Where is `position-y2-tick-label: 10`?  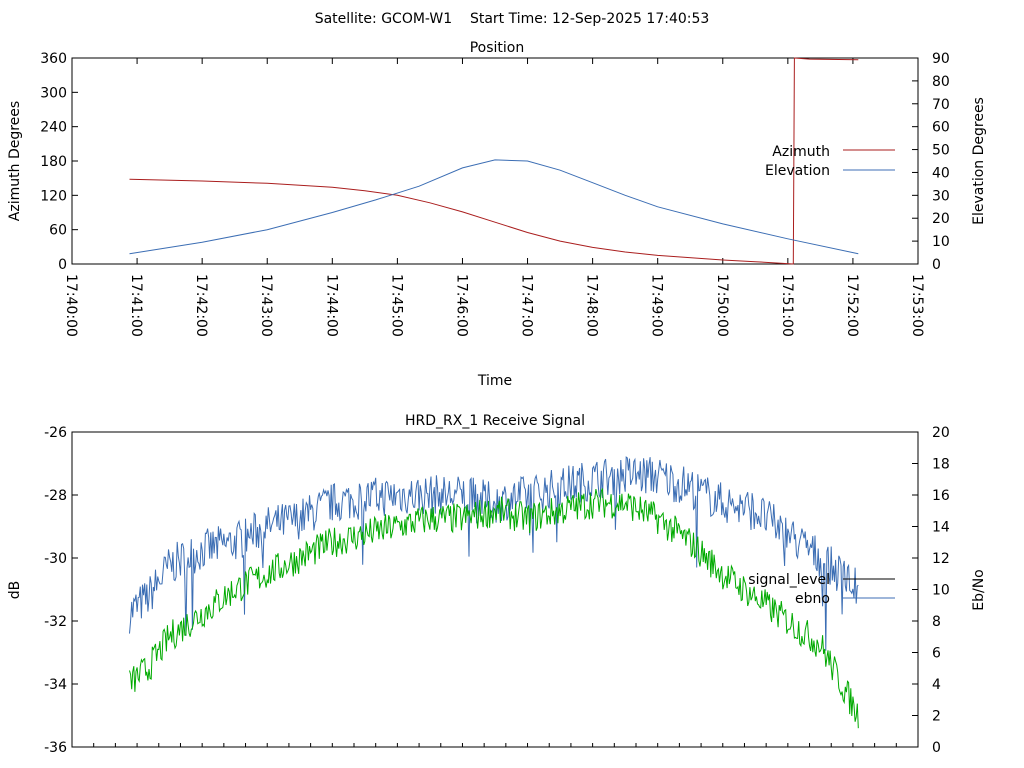
position-y2-tick-label: 10 is located at coordinates (941, 242).